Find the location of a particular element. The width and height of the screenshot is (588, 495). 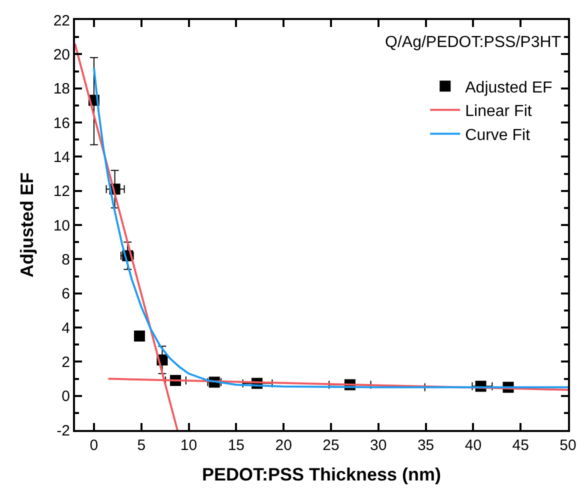

y-axis-title: Adjusted EF is located at coordinates (27, 225).